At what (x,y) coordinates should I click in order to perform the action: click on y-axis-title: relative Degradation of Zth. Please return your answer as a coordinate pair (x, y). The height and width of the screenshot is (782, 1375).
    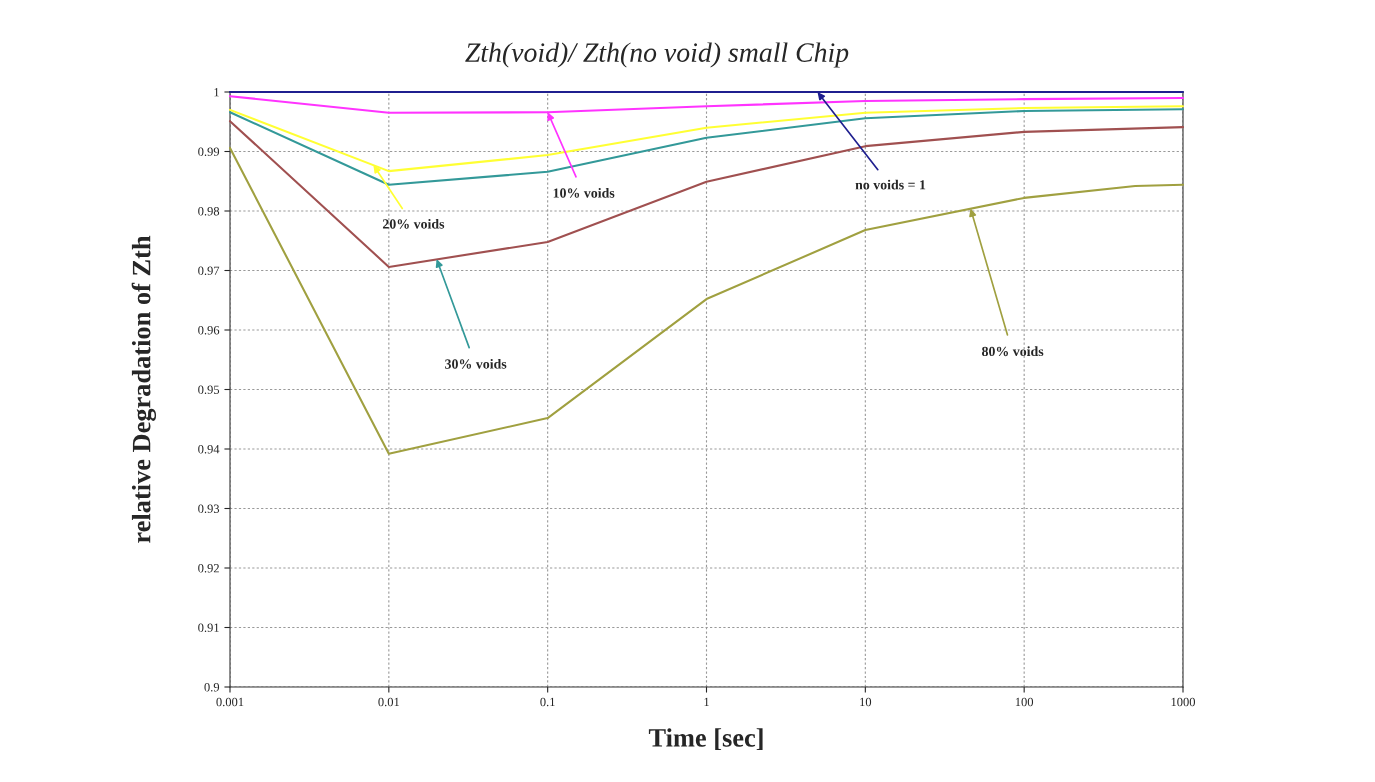
    Looking at the image, I should click on (144, 389).